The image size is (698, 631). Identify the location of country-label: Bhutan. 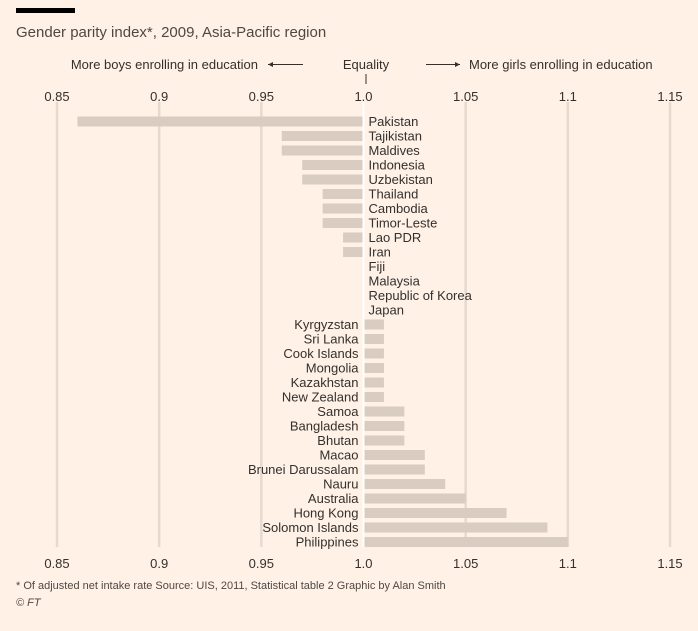
(337, 440).